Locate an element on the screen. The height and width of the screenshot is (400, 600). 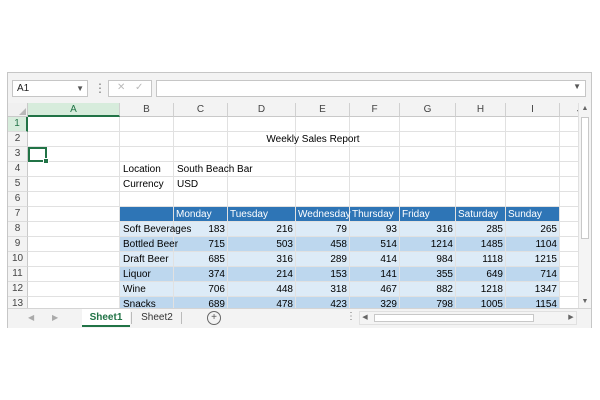
column-header-j: J is located at coordinates (569, 110).